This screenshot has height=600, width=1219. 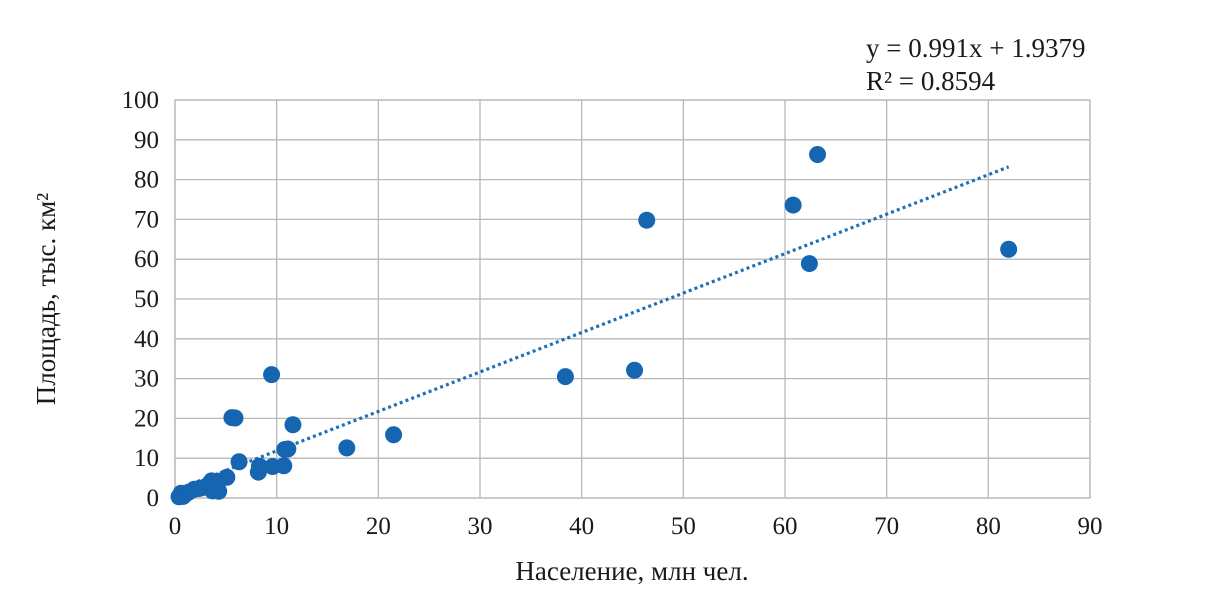 What do you see at coordinates (683, 526) in the screenshot?
I see `x-tick-label: 50` at bounding box center [683, 526].